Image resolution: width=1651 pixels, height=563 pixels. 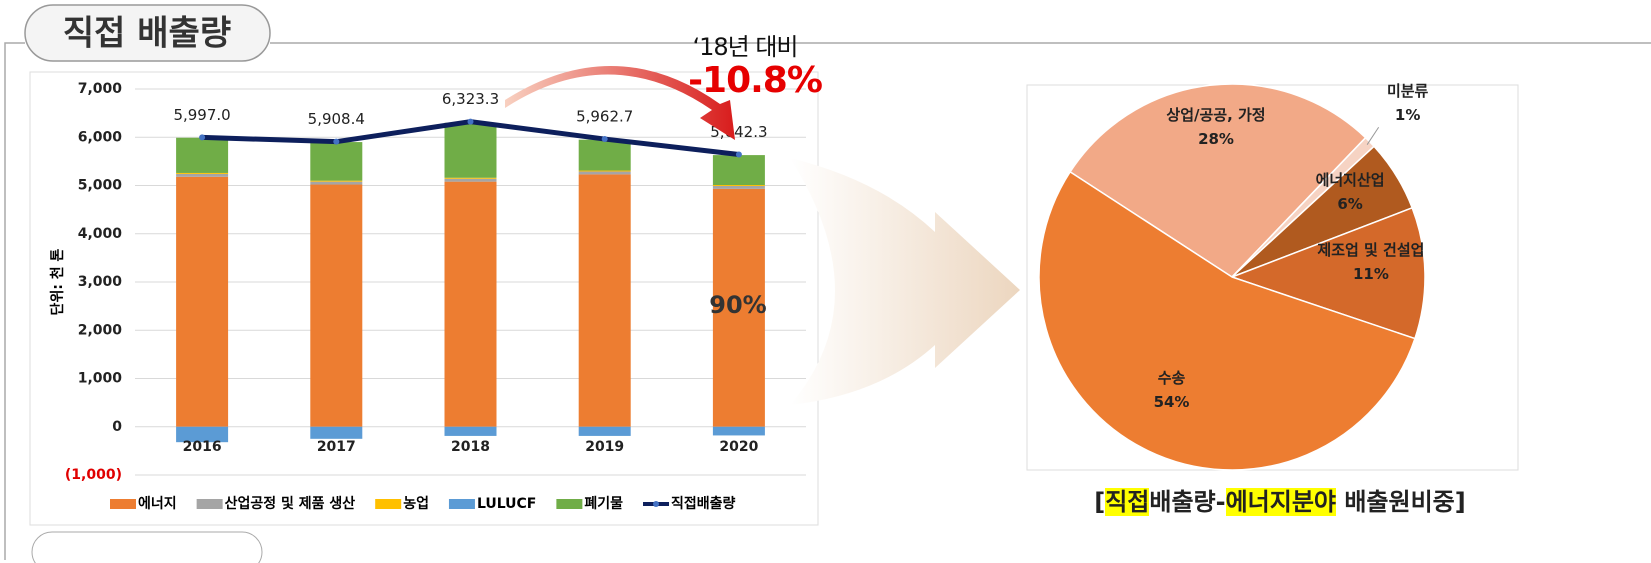 I want to click on y-tick-label: 0, so click(x=117, y=427).